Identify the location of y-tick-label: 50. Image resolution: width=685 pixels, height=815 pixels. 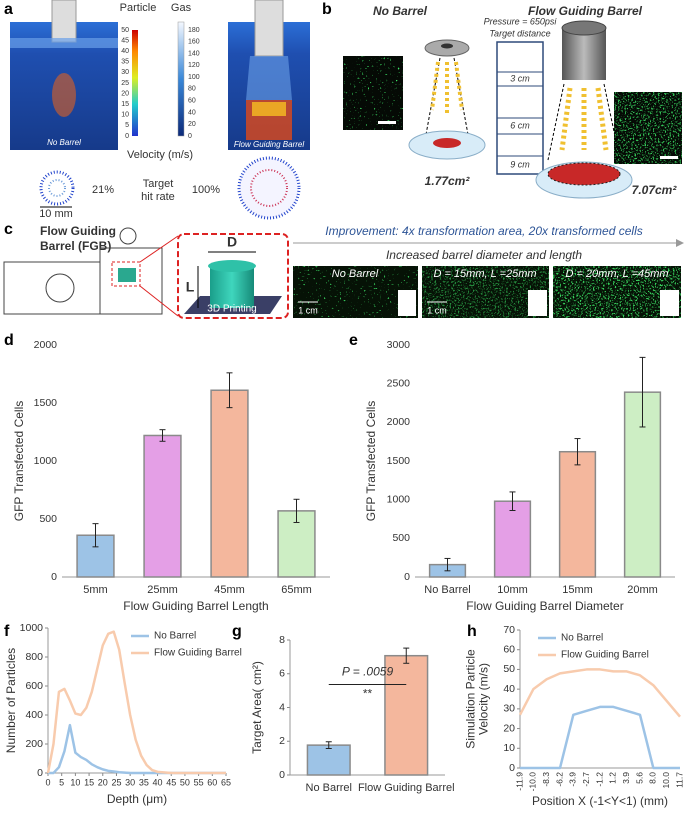
(509, 669).